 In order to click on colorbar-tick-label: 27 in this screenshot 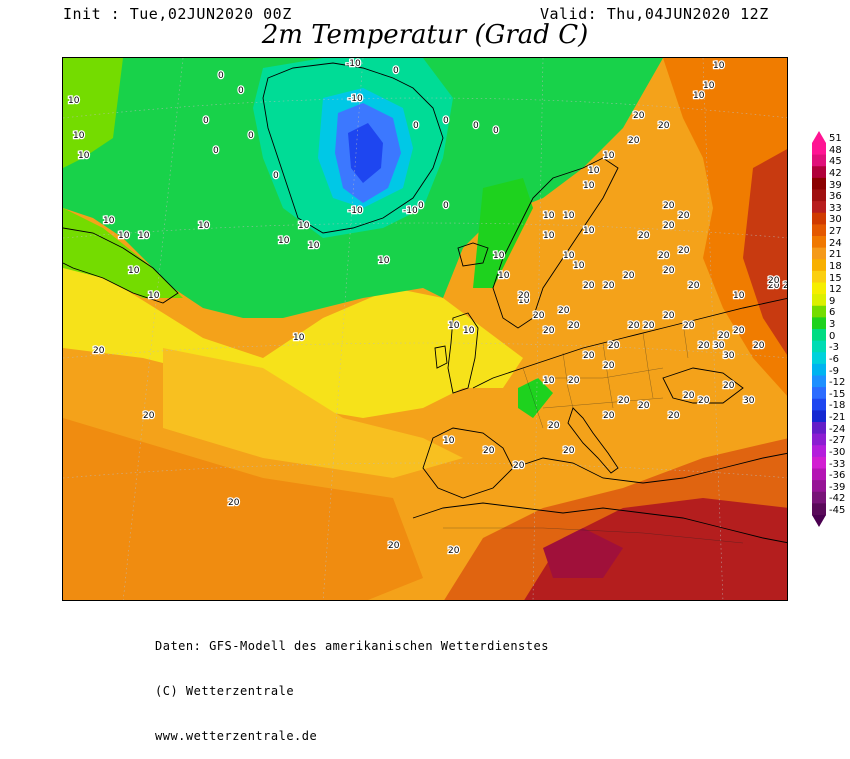, I will do `click(835, 231)`.